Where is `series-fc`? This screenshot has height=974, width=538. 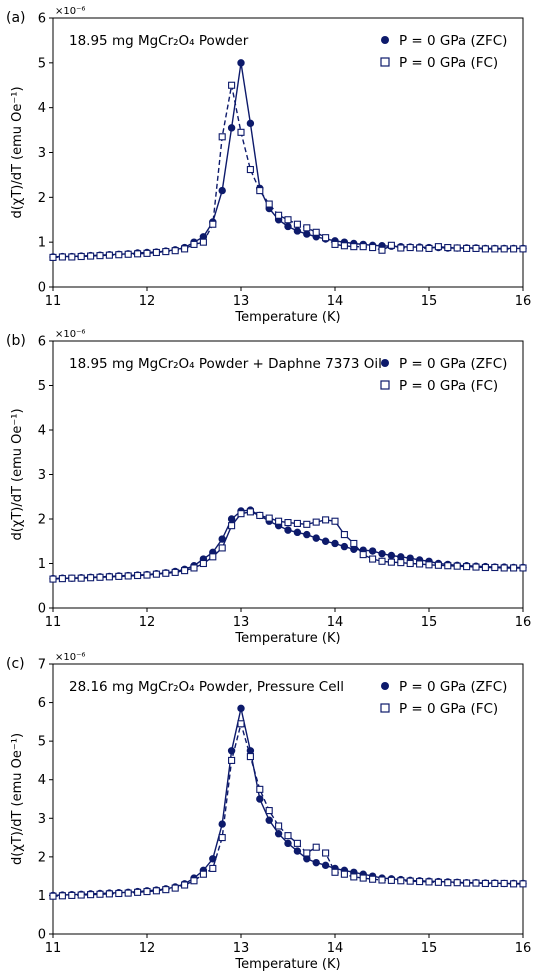
series-fc is located at coordinates (288, 545).